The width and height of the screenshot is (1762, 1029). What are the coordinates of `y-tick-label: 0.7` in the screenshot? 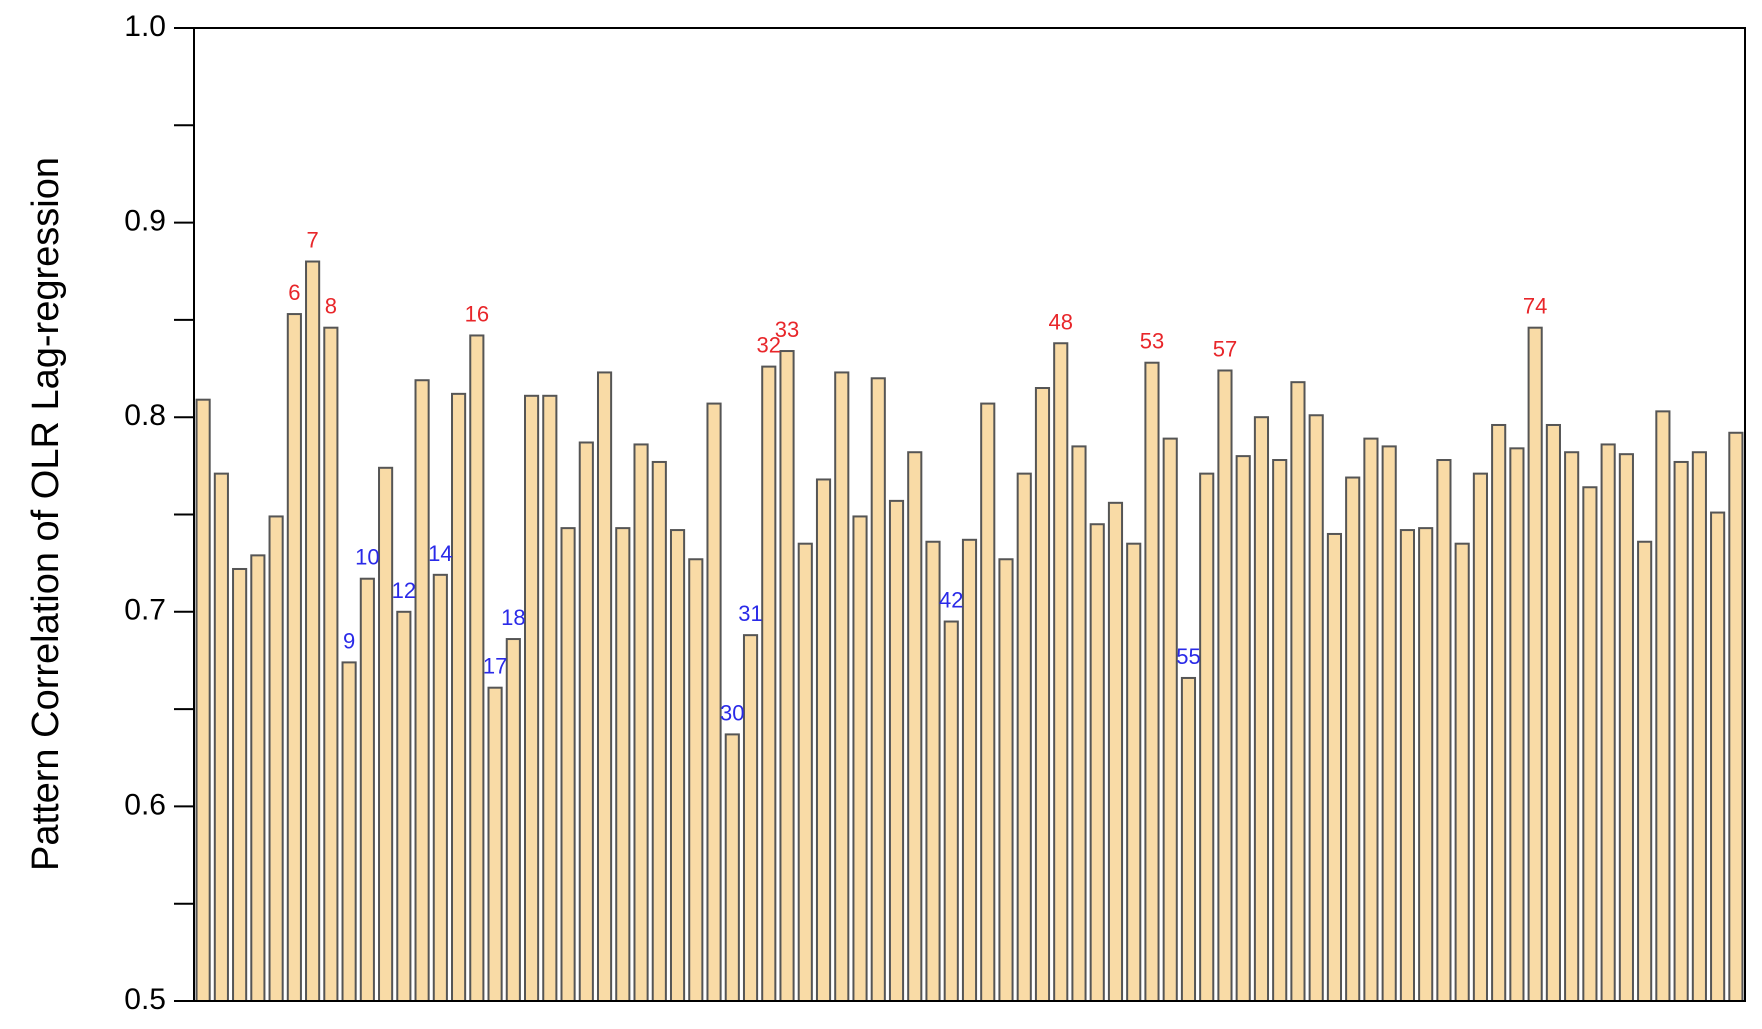 It's located at (145, 610).